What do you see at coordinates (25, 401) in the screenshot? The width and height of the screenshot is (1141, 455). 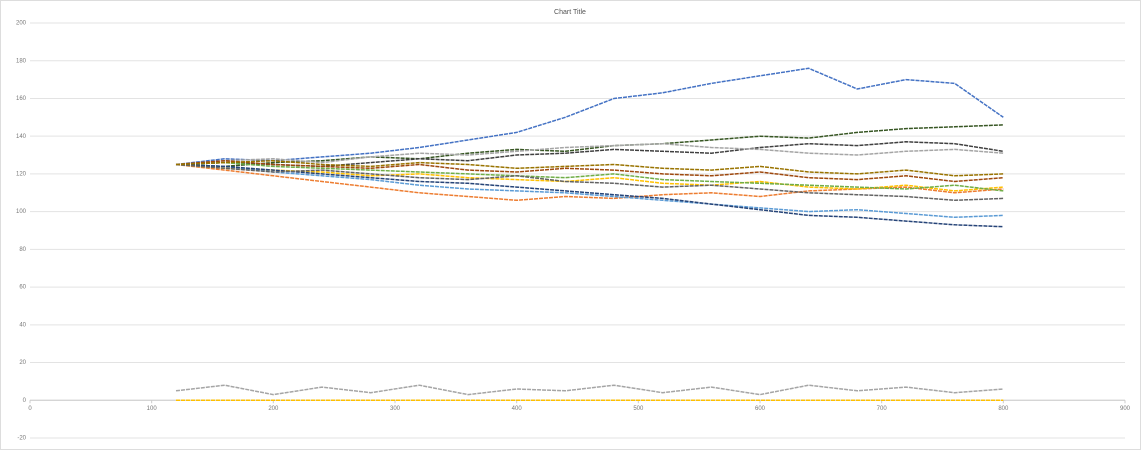 I see `y-tick-label: 0` at bounding box center [25, 401].